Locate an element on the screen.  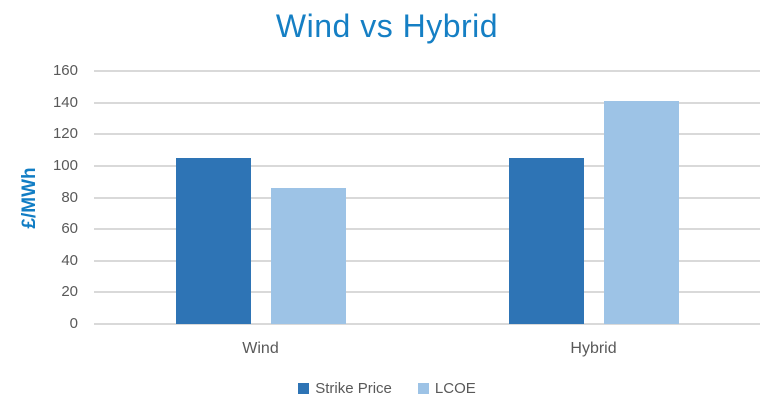
y-tick-label: 80 is located at coordinates (69, 197).